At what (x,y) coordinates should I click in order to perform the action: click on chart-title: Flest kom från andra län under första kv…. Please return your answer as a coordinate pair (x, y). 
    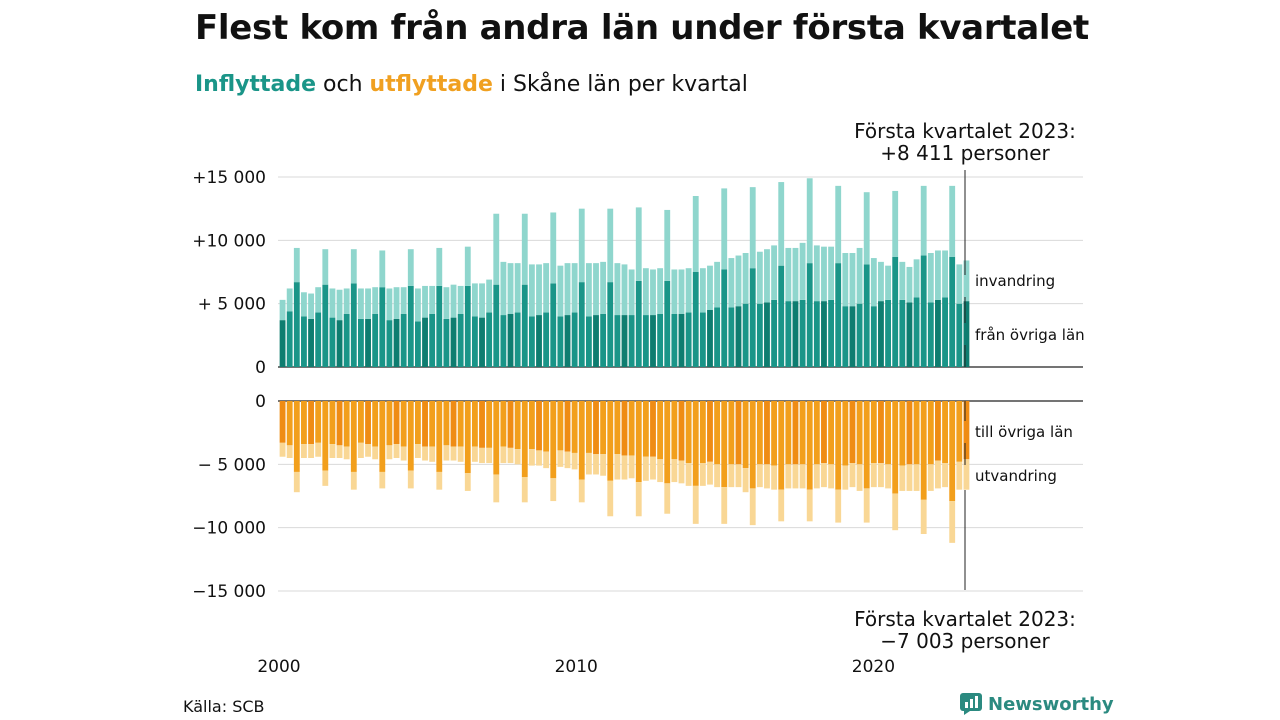
    Looking at the image, I should click on (642, 28).